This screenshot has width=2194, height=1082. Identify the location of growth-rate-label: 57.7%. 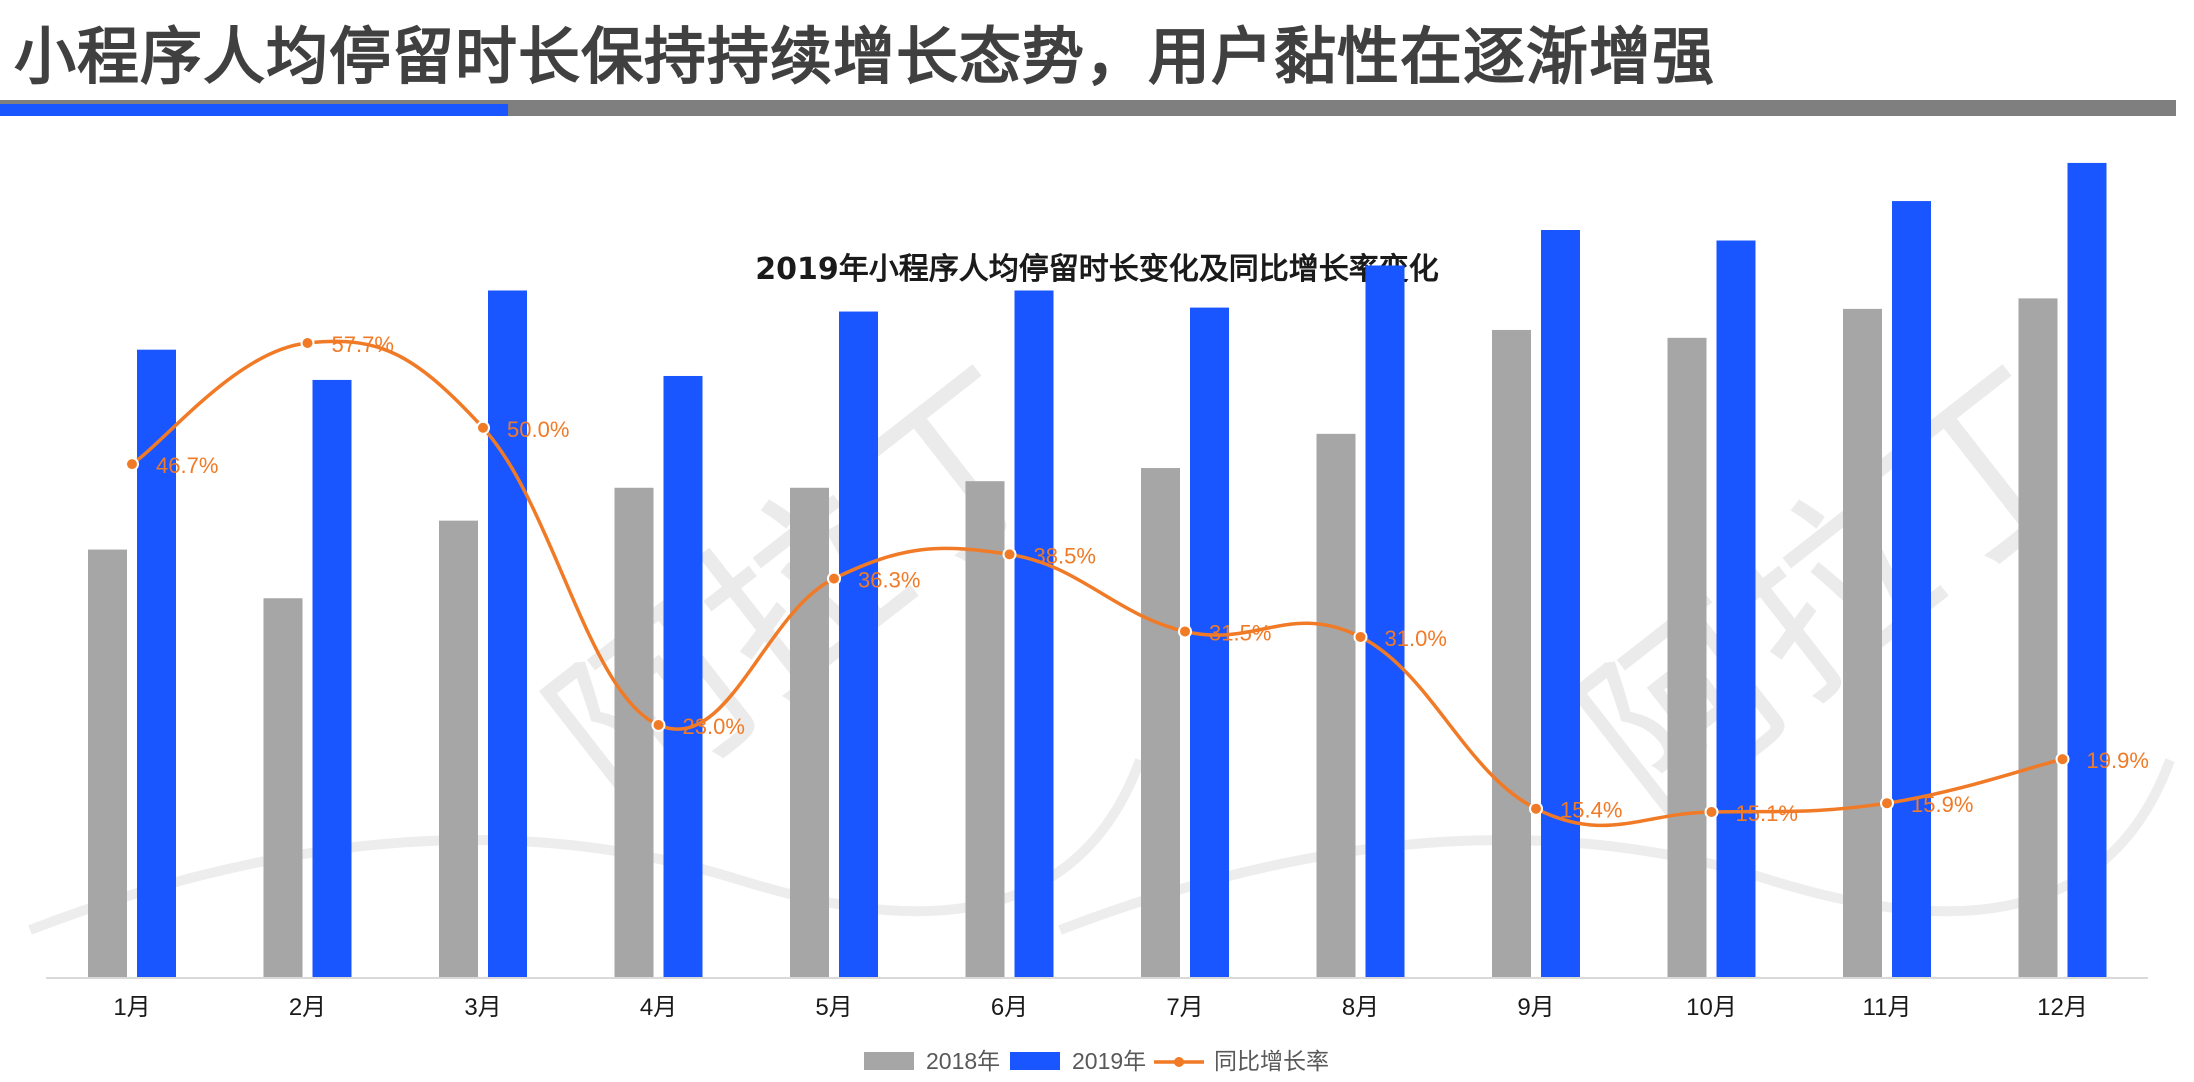
(363, 344).